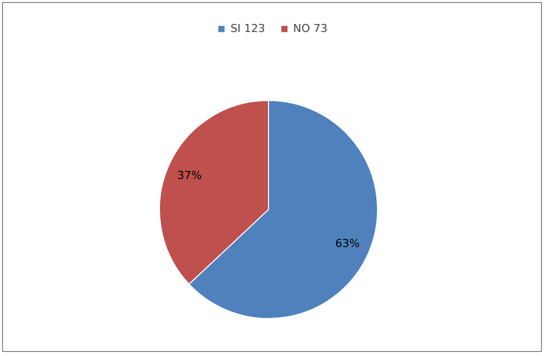 The height and width of the screenshot is (356, 546). What do you see at coordinates (310, 28) in the screenshot?
I see `legend-label: NO 73` at bounding box center [310, 28].